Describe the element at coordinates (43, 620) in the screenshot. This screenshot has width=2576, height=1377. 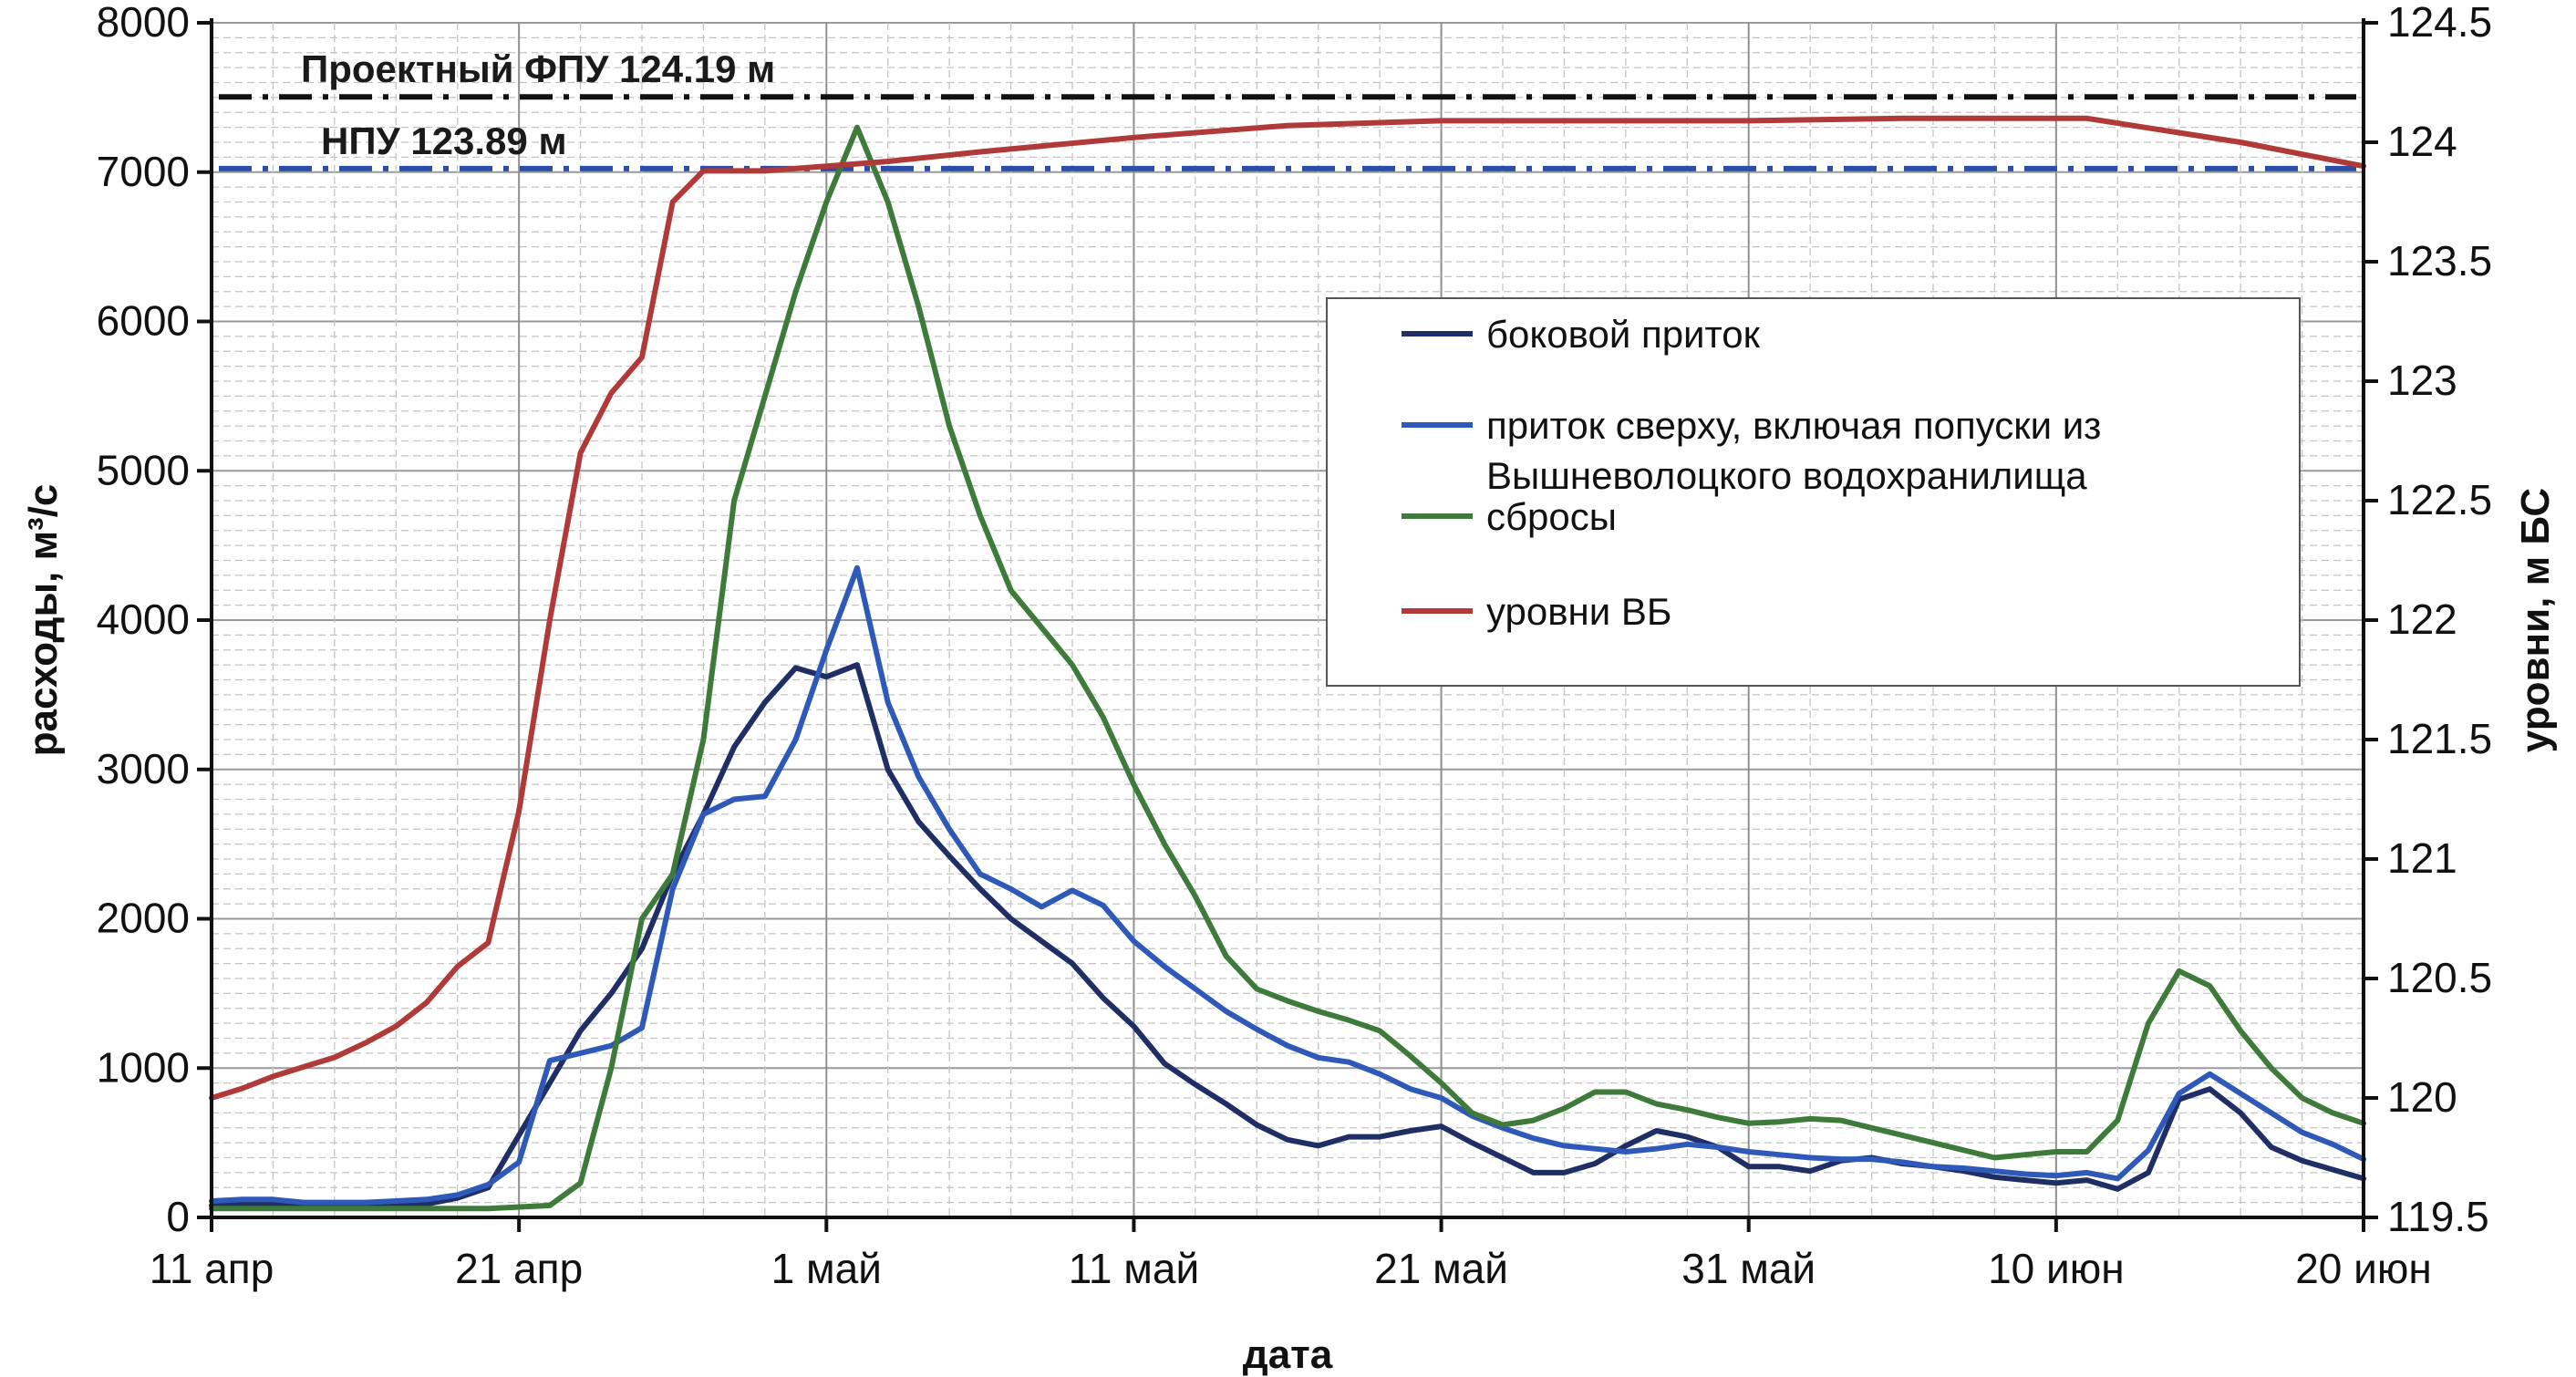
I see `y-left-axis-title: расходы, м³/с` at that location.